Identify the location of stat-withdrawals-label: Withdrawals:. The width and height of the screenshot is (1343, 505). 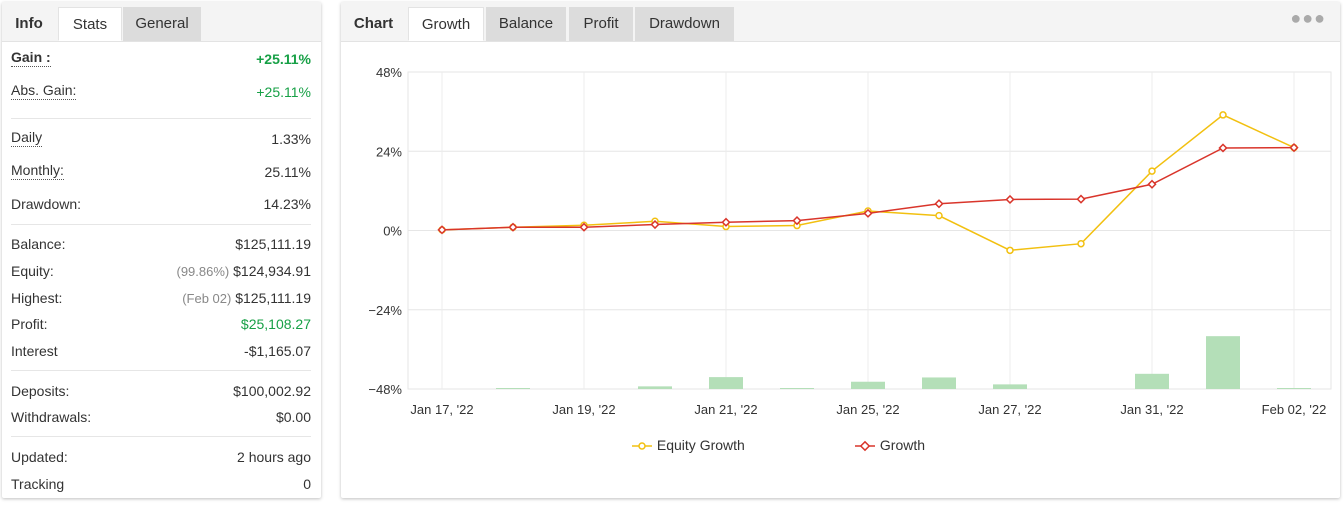
(51, 417).